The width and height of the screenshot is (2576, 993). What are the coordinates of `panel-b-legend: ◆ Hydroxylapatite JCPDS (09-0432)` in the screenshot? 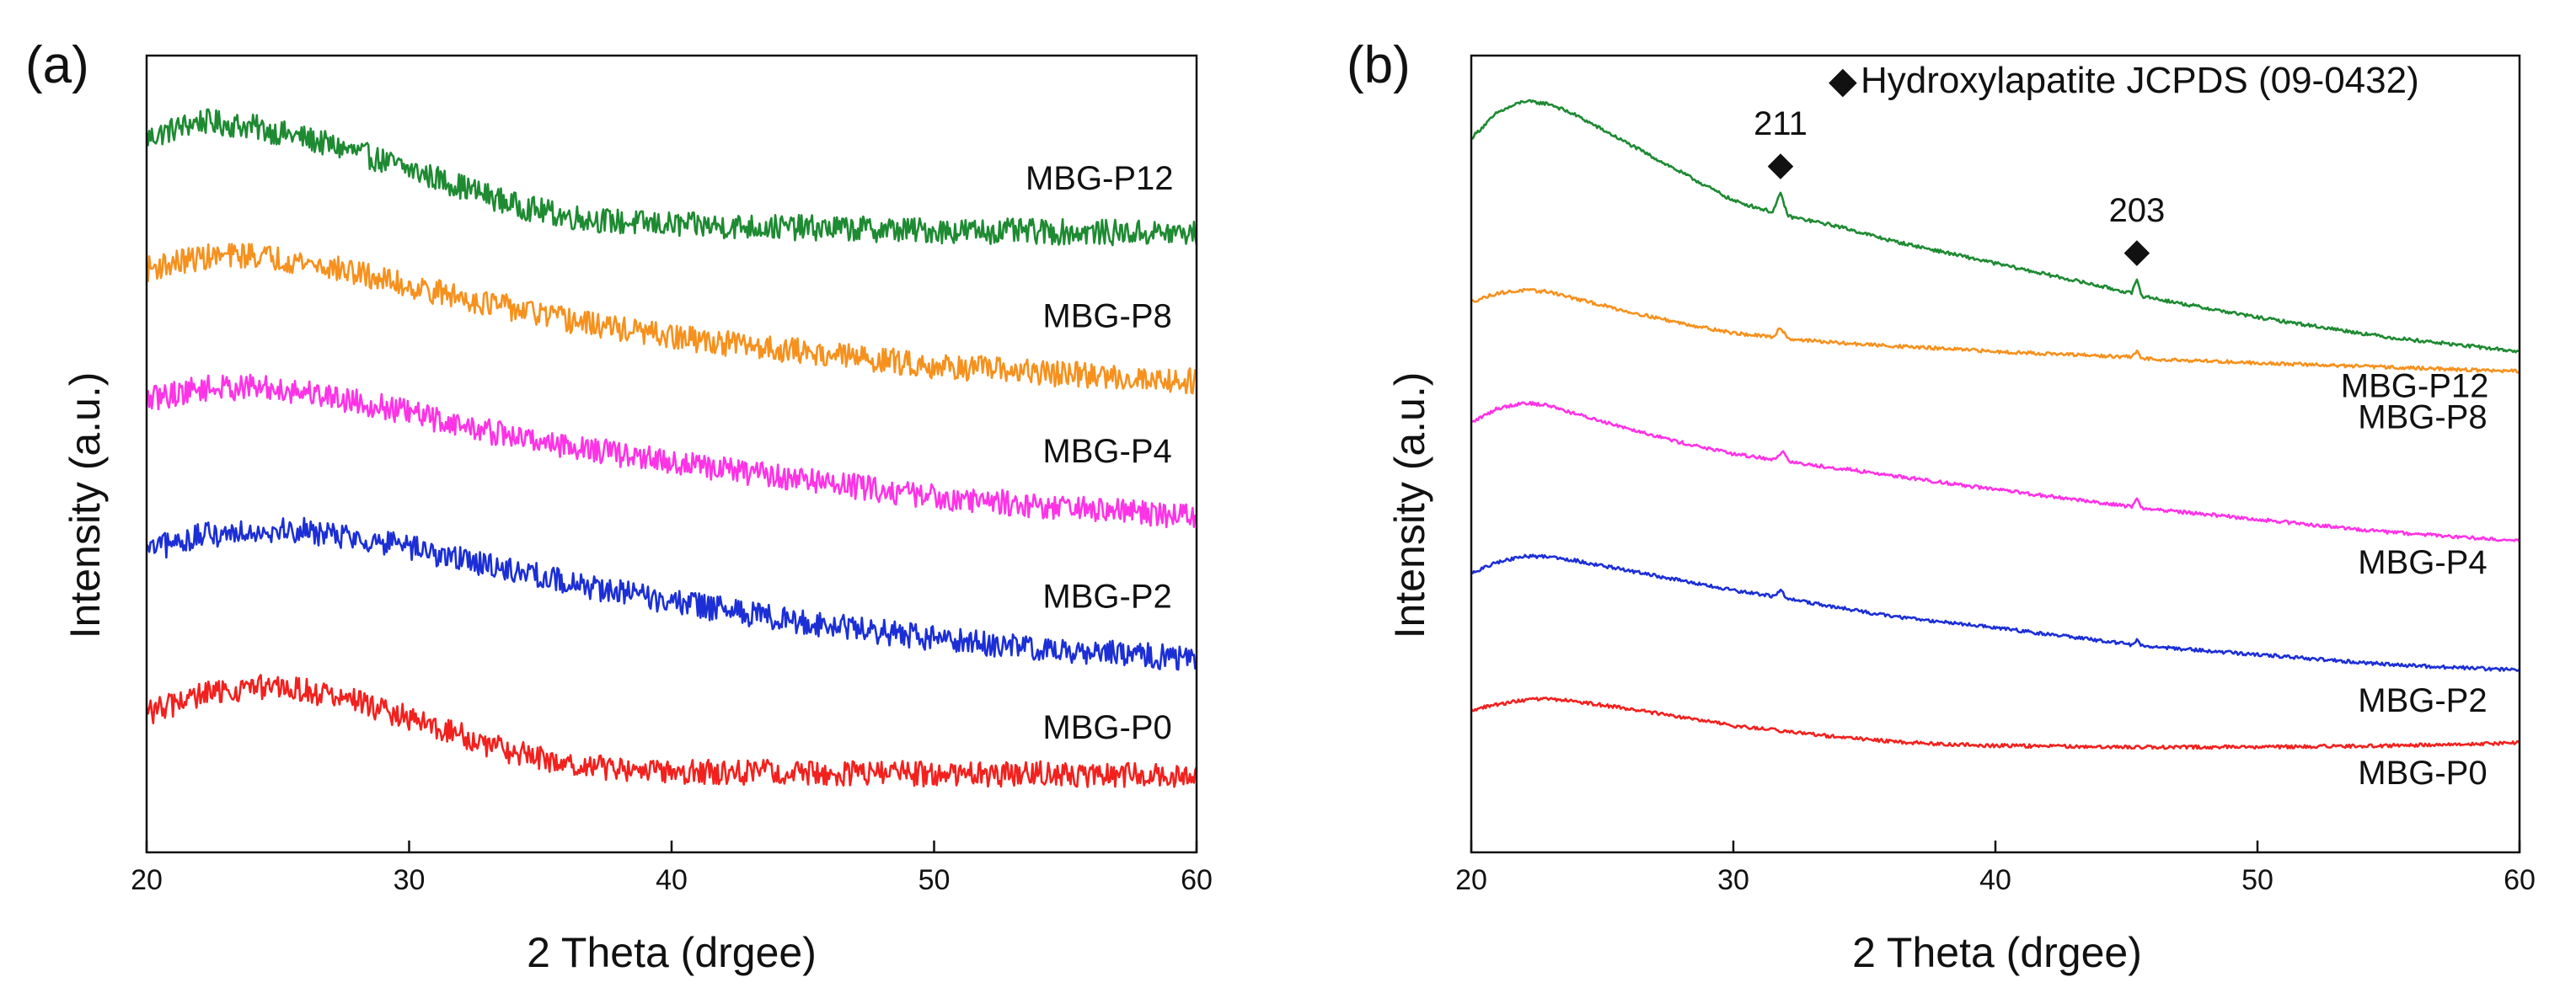 It's located at (2124, 80).